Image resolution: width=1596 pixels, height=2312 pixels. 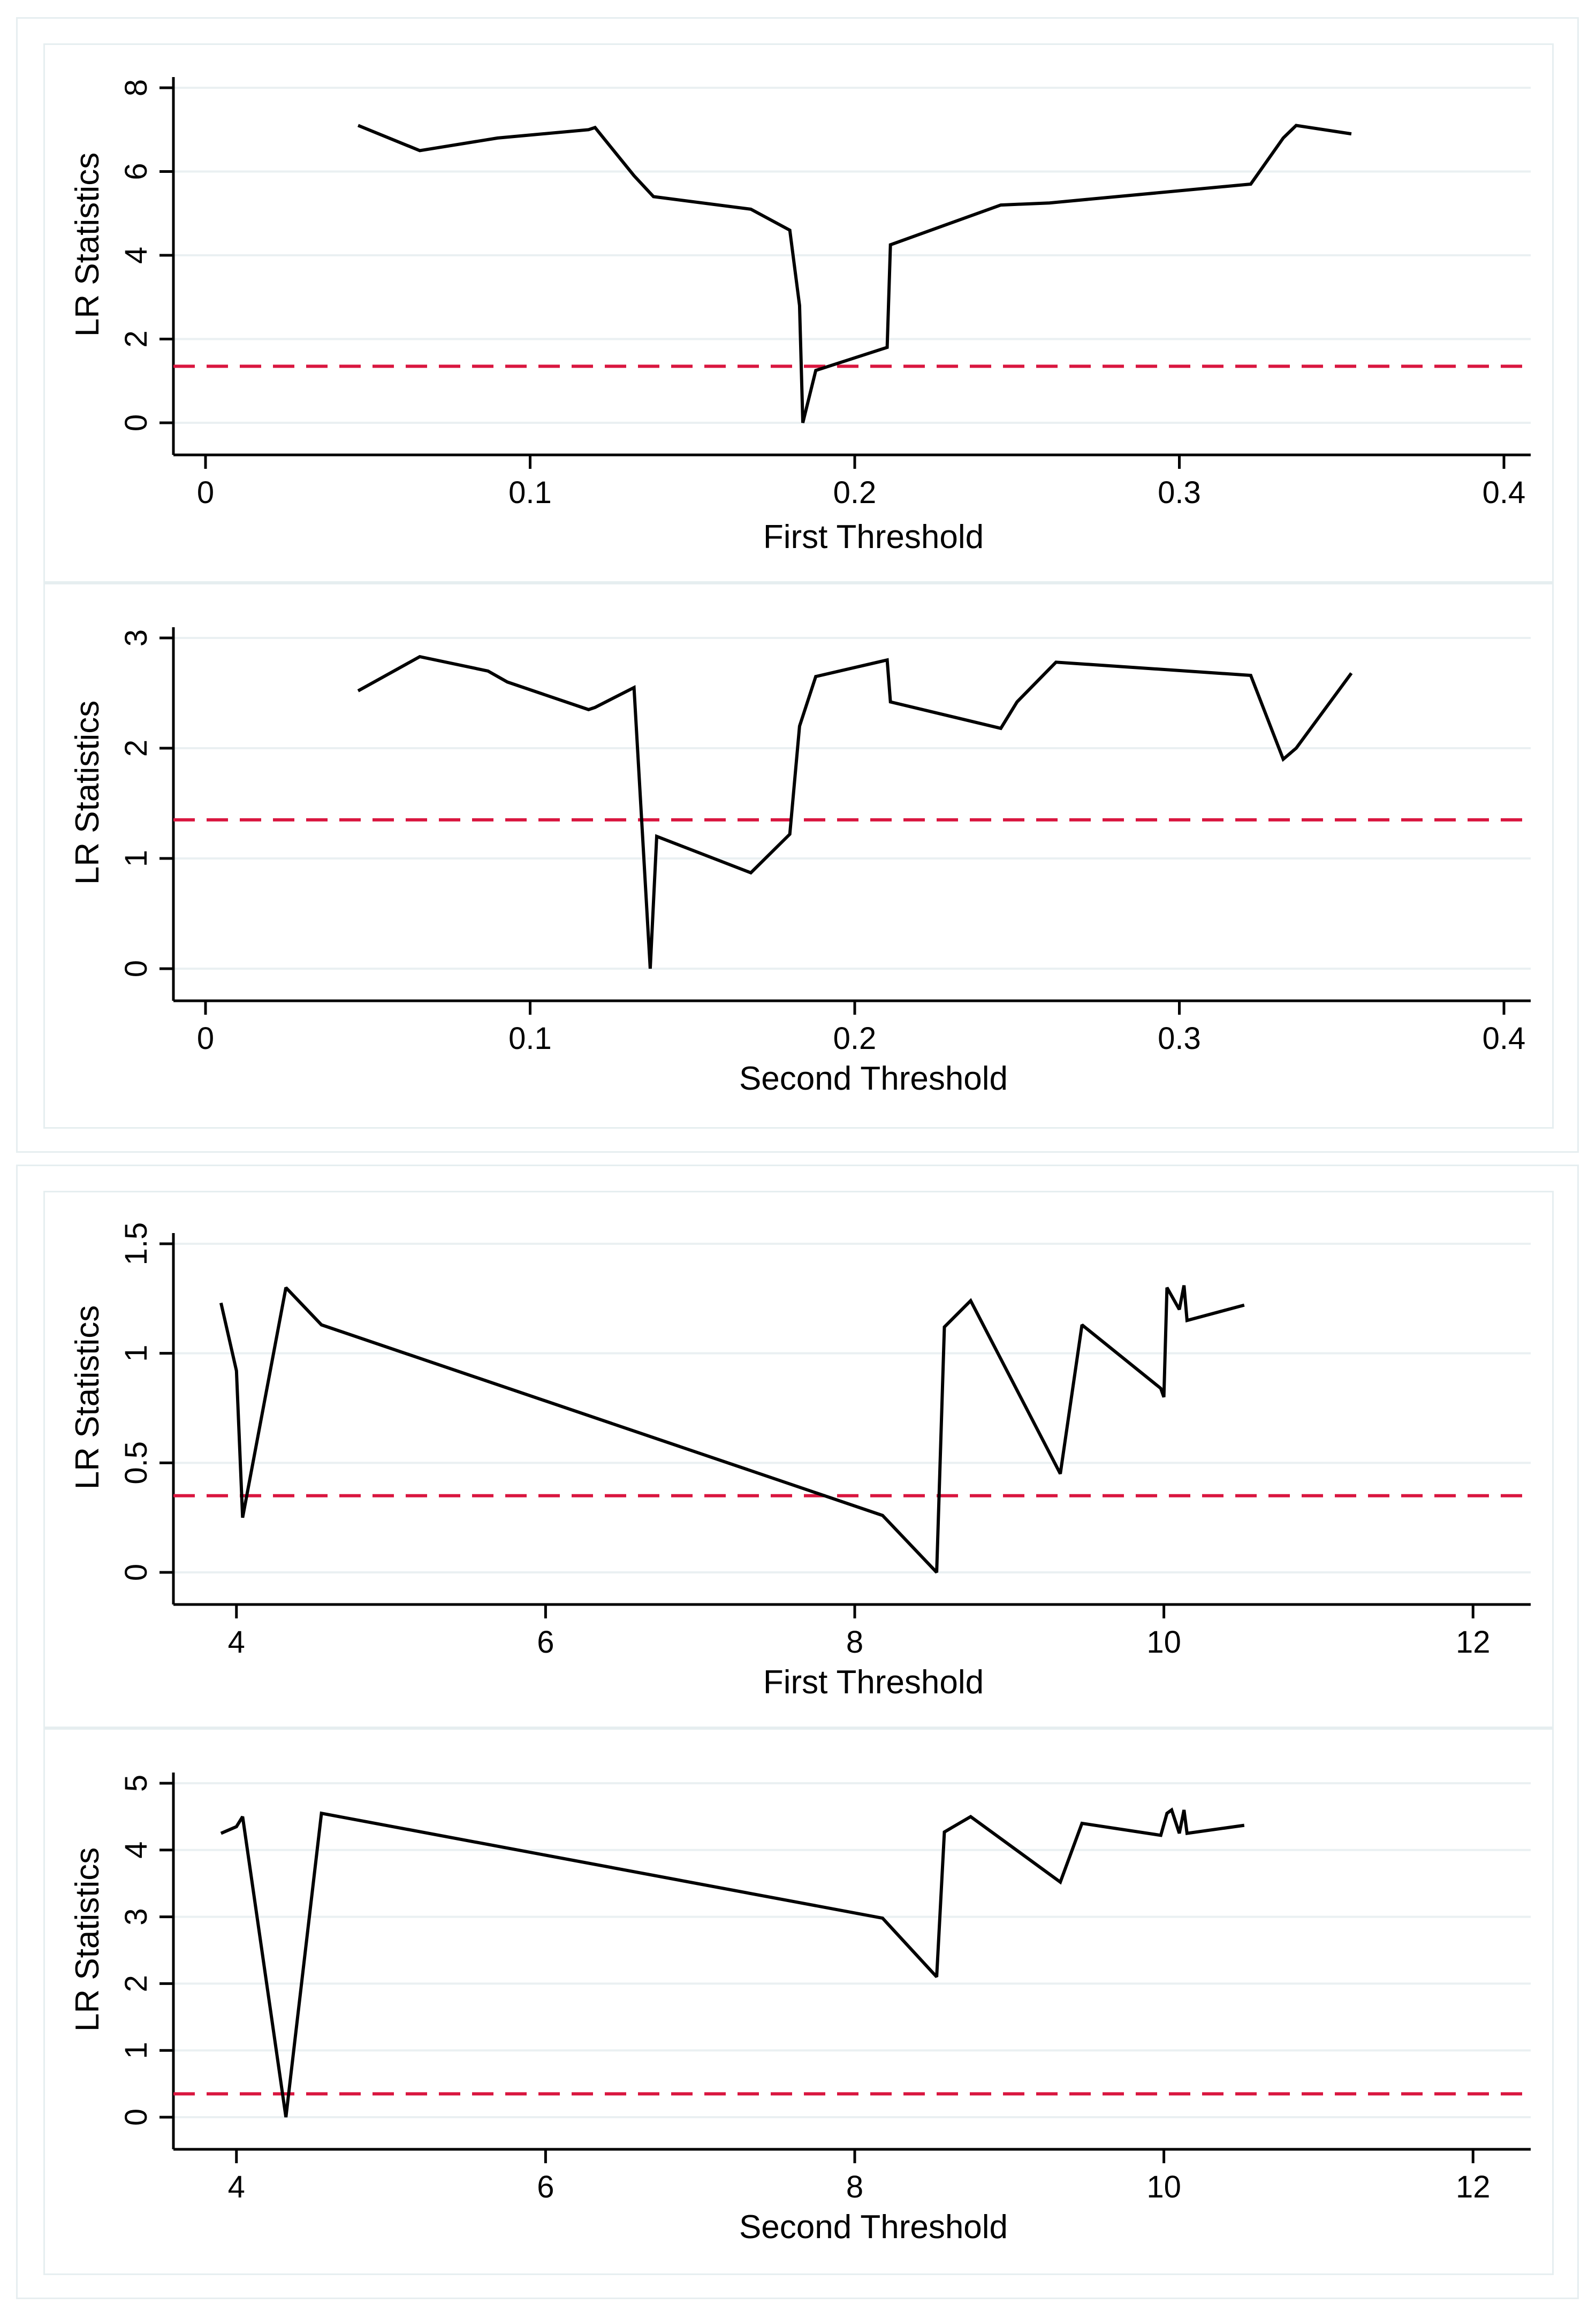 What do you see at coordinates (136, 339) in the screenshot?
I see `y-tick-label-1: 2` at bounding box center [136, 339].